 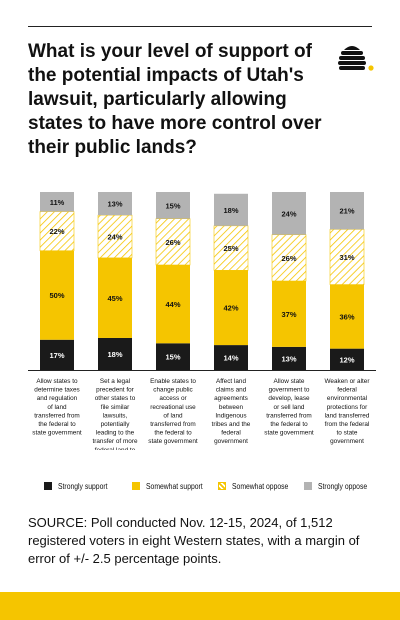 I want to click on legend-label: Strongly support, so click(x=83, y=486).